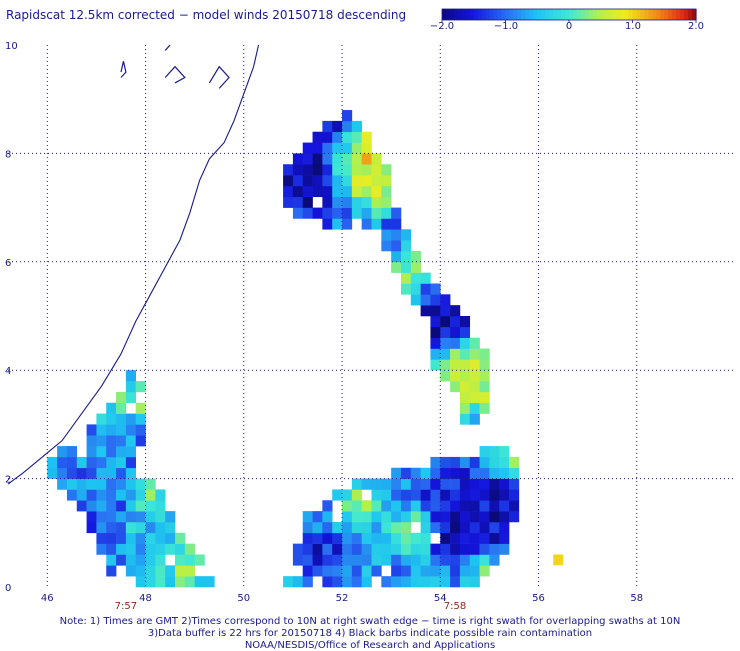 The image size is (740, 651). What do you see at coordinates (442, 26) in the screenshot?
I see `colorbar-tick-label: −2.0` at bounding box center [442, 26].